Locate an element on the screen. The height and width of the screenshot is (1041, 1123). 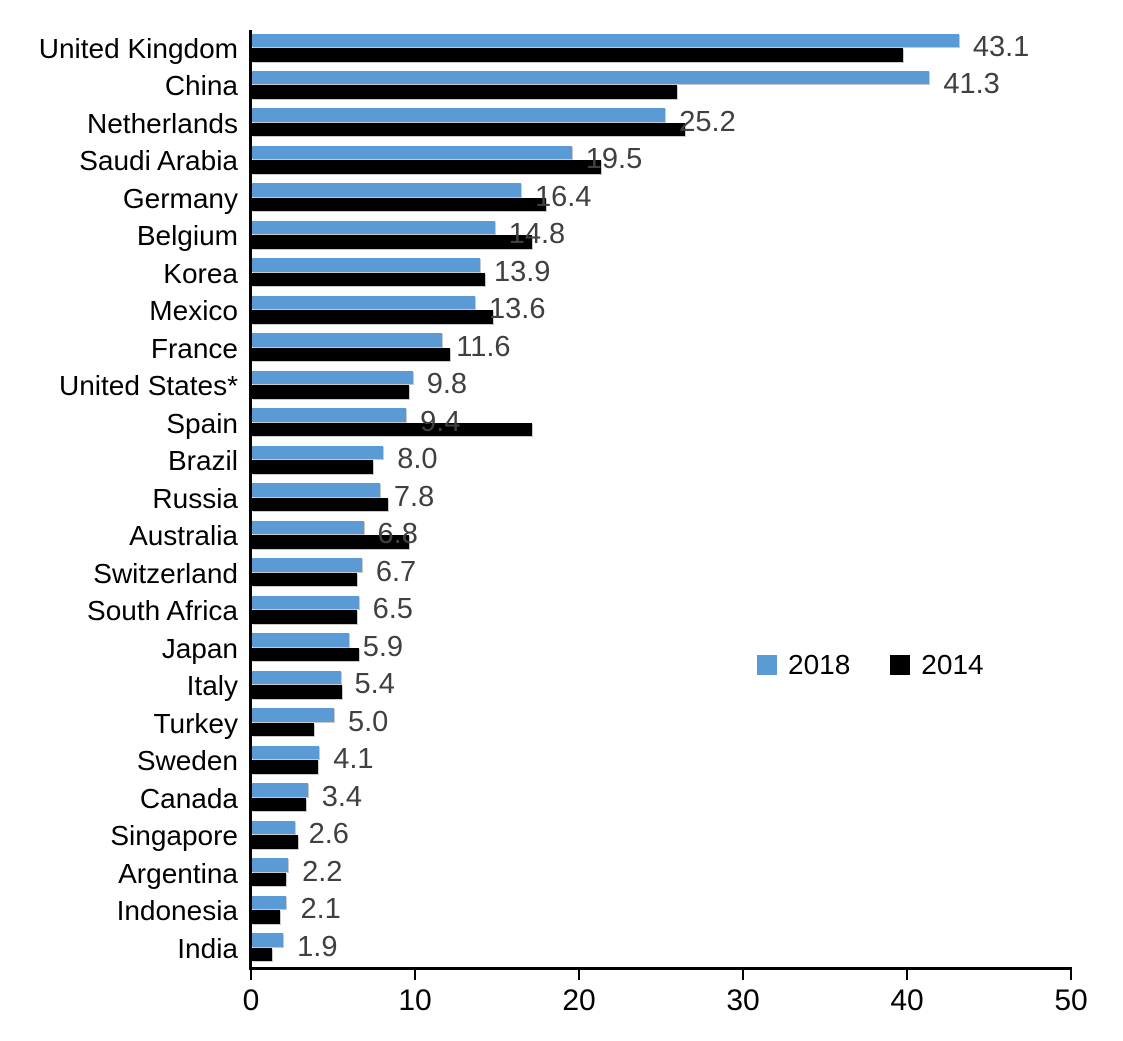
bar-group-netherlands: 25.2 is located at coordinates (662, 123).